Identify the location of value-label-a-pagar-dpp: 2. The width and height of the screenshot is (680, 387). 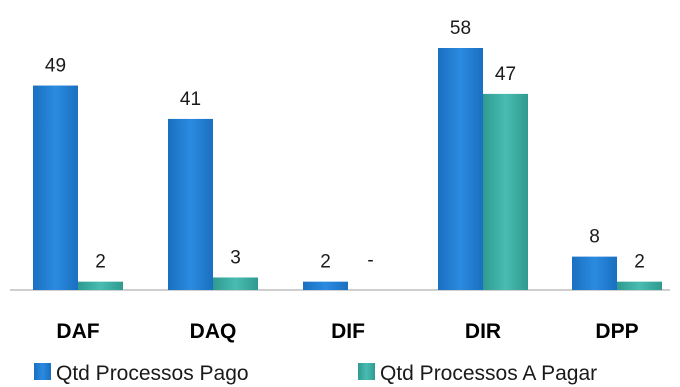
(639, 262).